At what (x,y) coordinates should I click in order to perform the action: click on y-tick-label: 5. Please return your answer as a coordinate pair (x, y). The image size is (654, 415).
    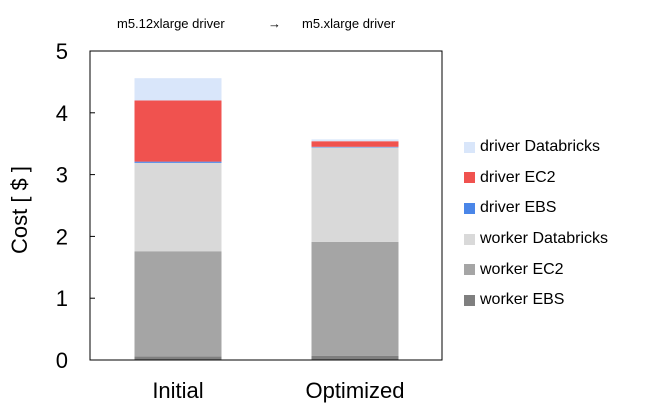
    Looking at the image, I should click on (62, 51).